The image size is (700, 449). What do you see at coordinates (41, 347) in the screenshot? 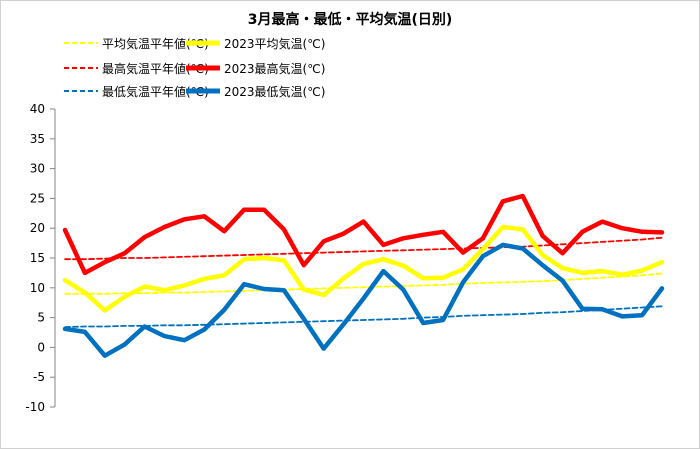
I see `y-tick-label: 0` at bounding box center [41, 347].